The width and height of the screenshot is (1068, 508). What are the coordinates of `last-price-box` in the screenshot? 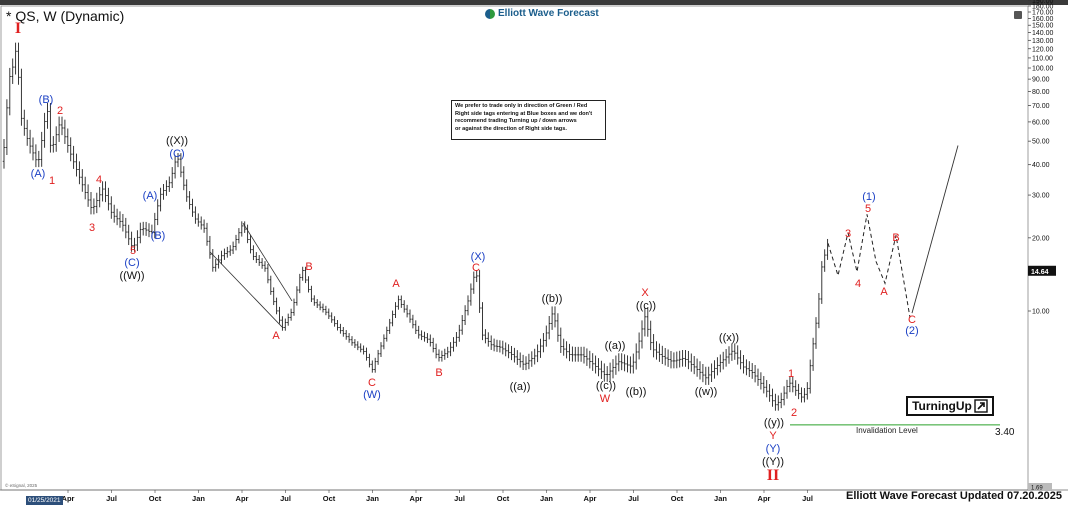 It's located at (1042, 270).